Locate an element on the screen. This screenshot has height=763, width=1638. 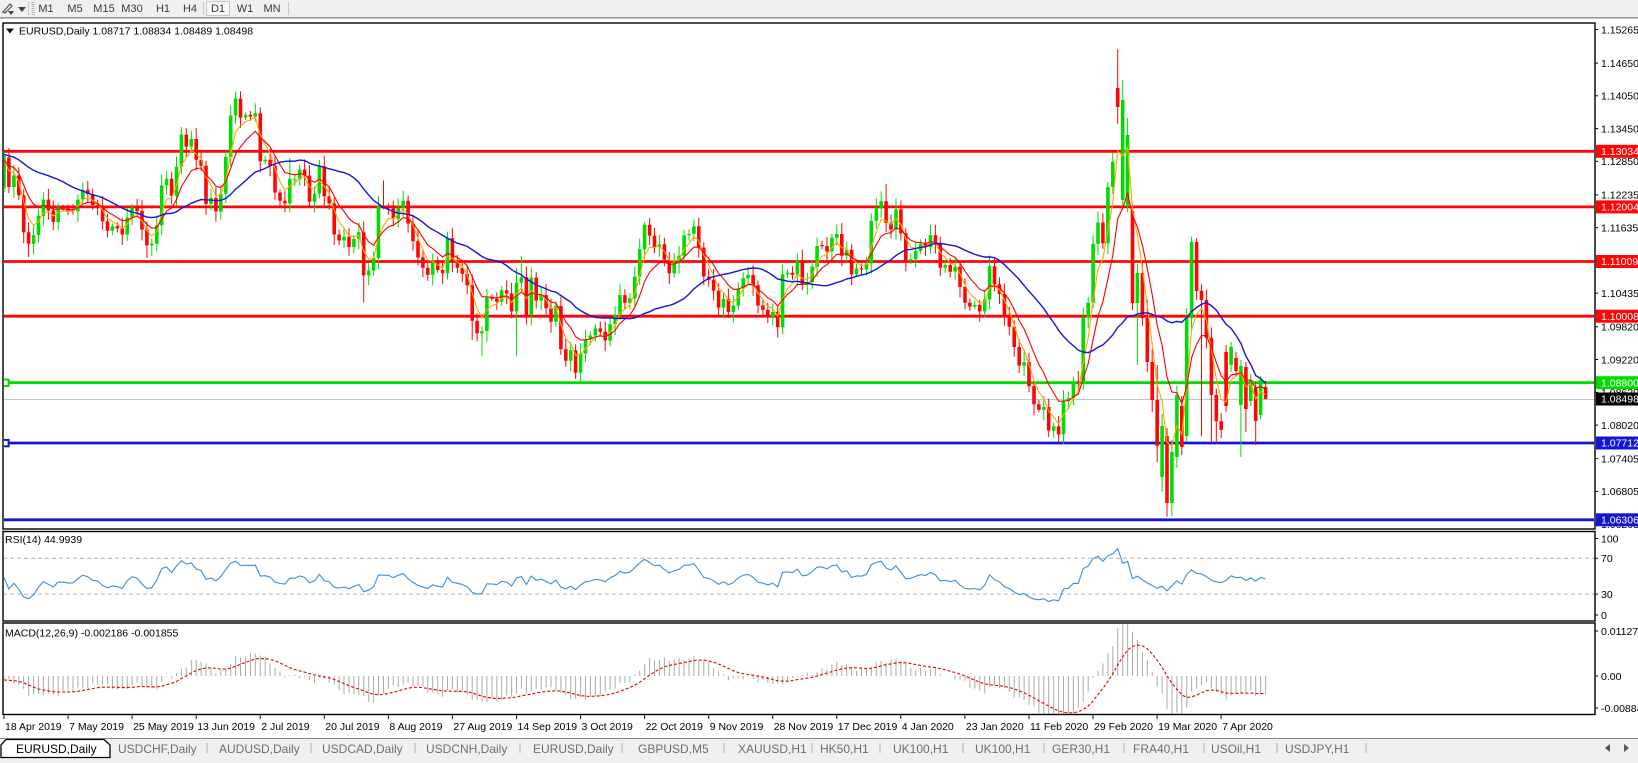
svg-text: 1.07712 is located at coordinates (1619, 444).